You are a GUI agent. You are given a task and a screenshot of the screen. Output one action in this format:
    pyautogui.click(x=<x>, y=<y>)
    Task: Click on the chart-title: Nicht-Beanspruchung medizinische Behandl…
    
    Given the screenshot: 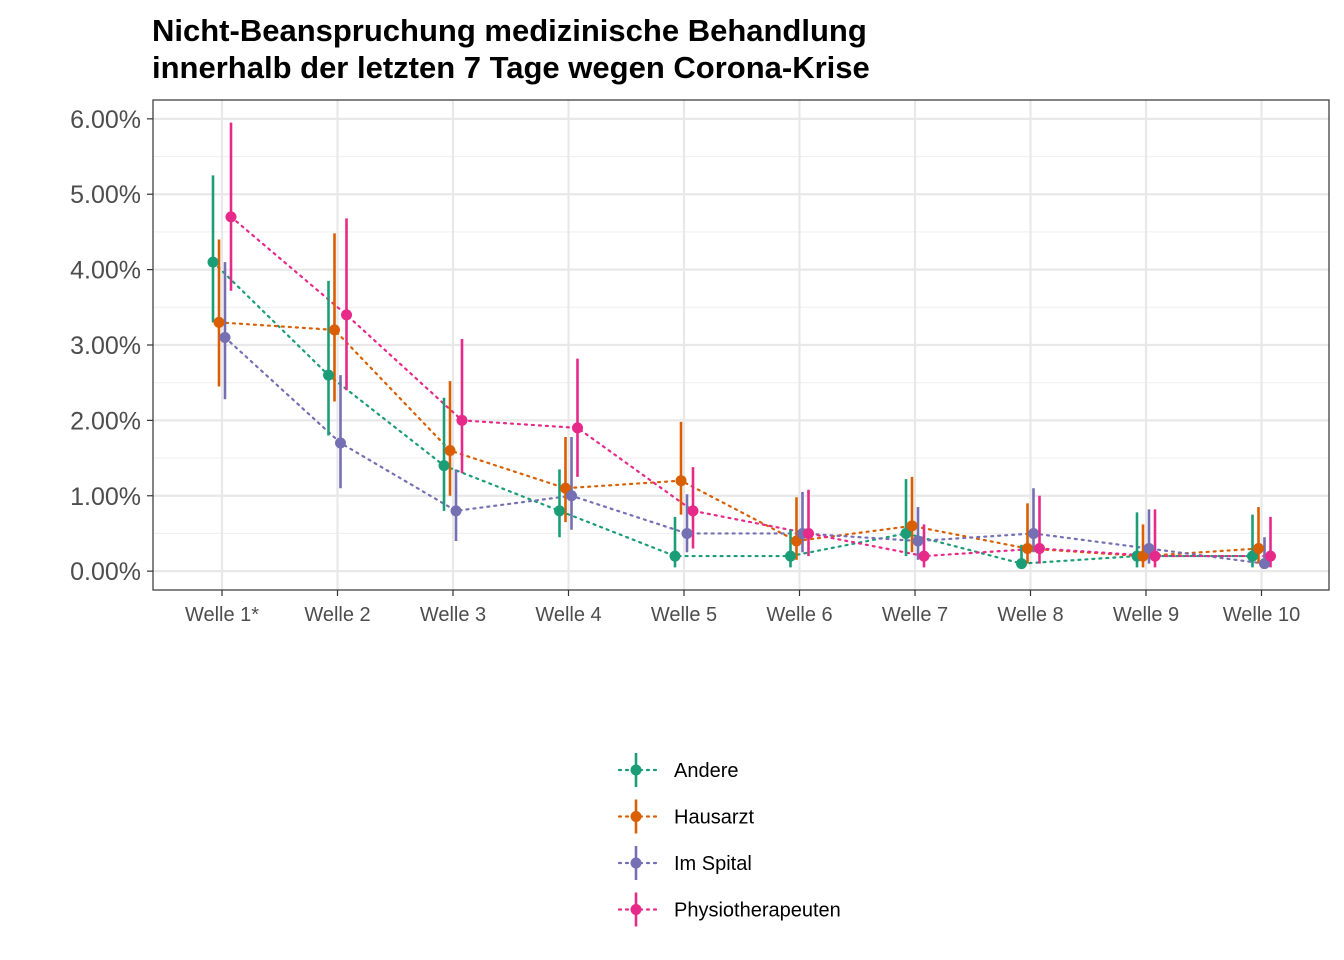 What is the action you would take?
    pyautogui.click(x=511, y=49)
    